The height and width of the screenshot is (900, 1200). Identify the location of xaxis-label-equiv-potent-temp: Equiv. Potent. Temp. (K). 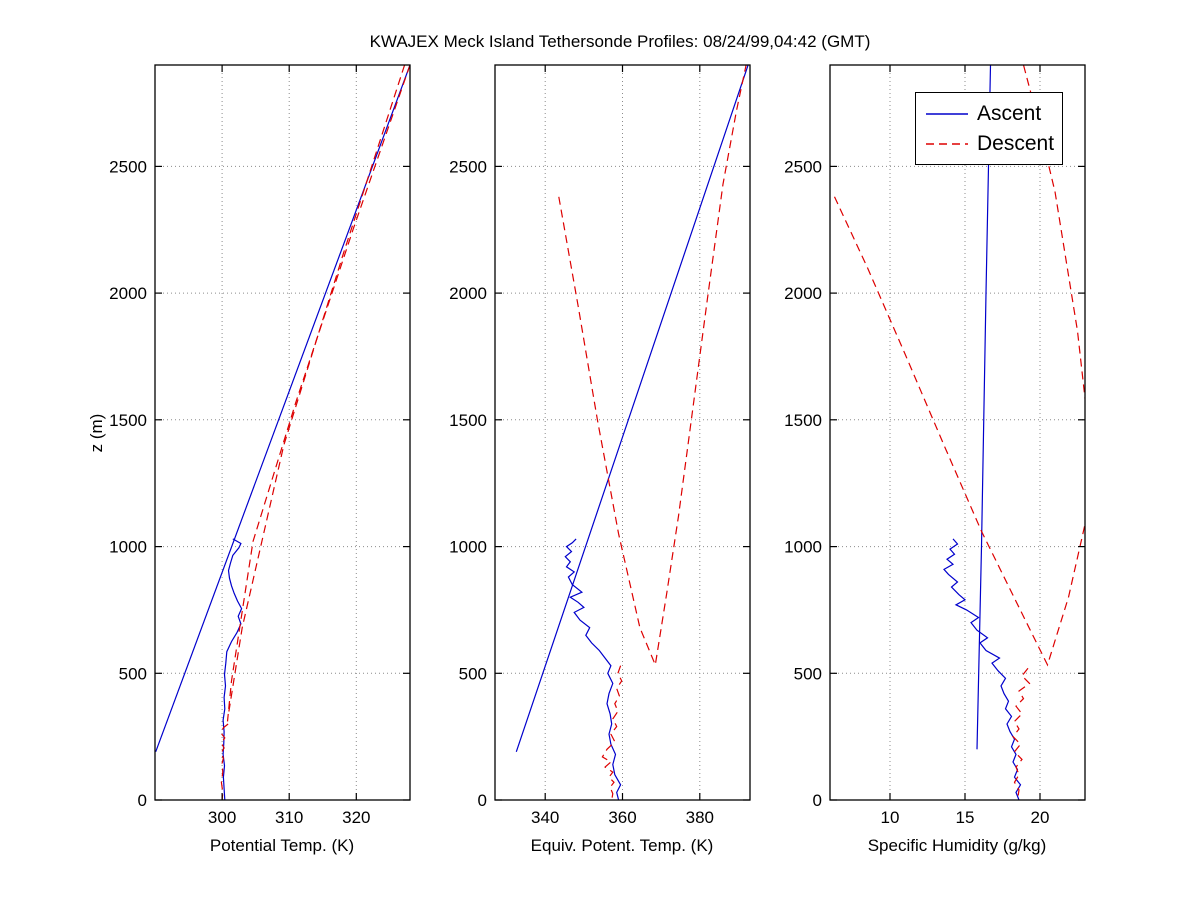
(622, 845).